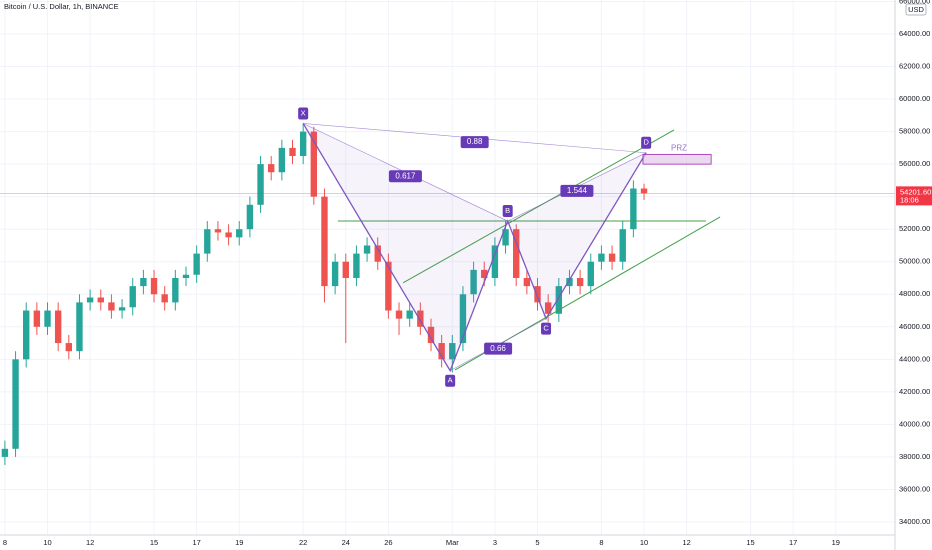 This screenshot has height=550, width=932. What do you see at coordinates (914, 228) in the screenshot?
I see `y-tick-label: 52000.00` at bounding box center [914, 228].